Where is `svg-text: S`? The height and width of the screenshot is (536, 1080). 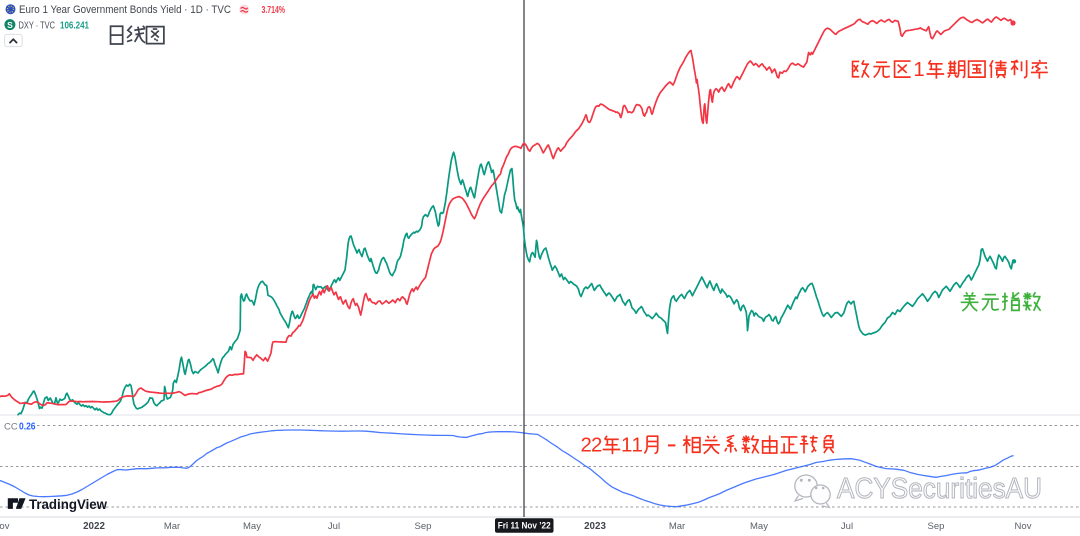
svg-text: S is located at coordinates (10, 25).